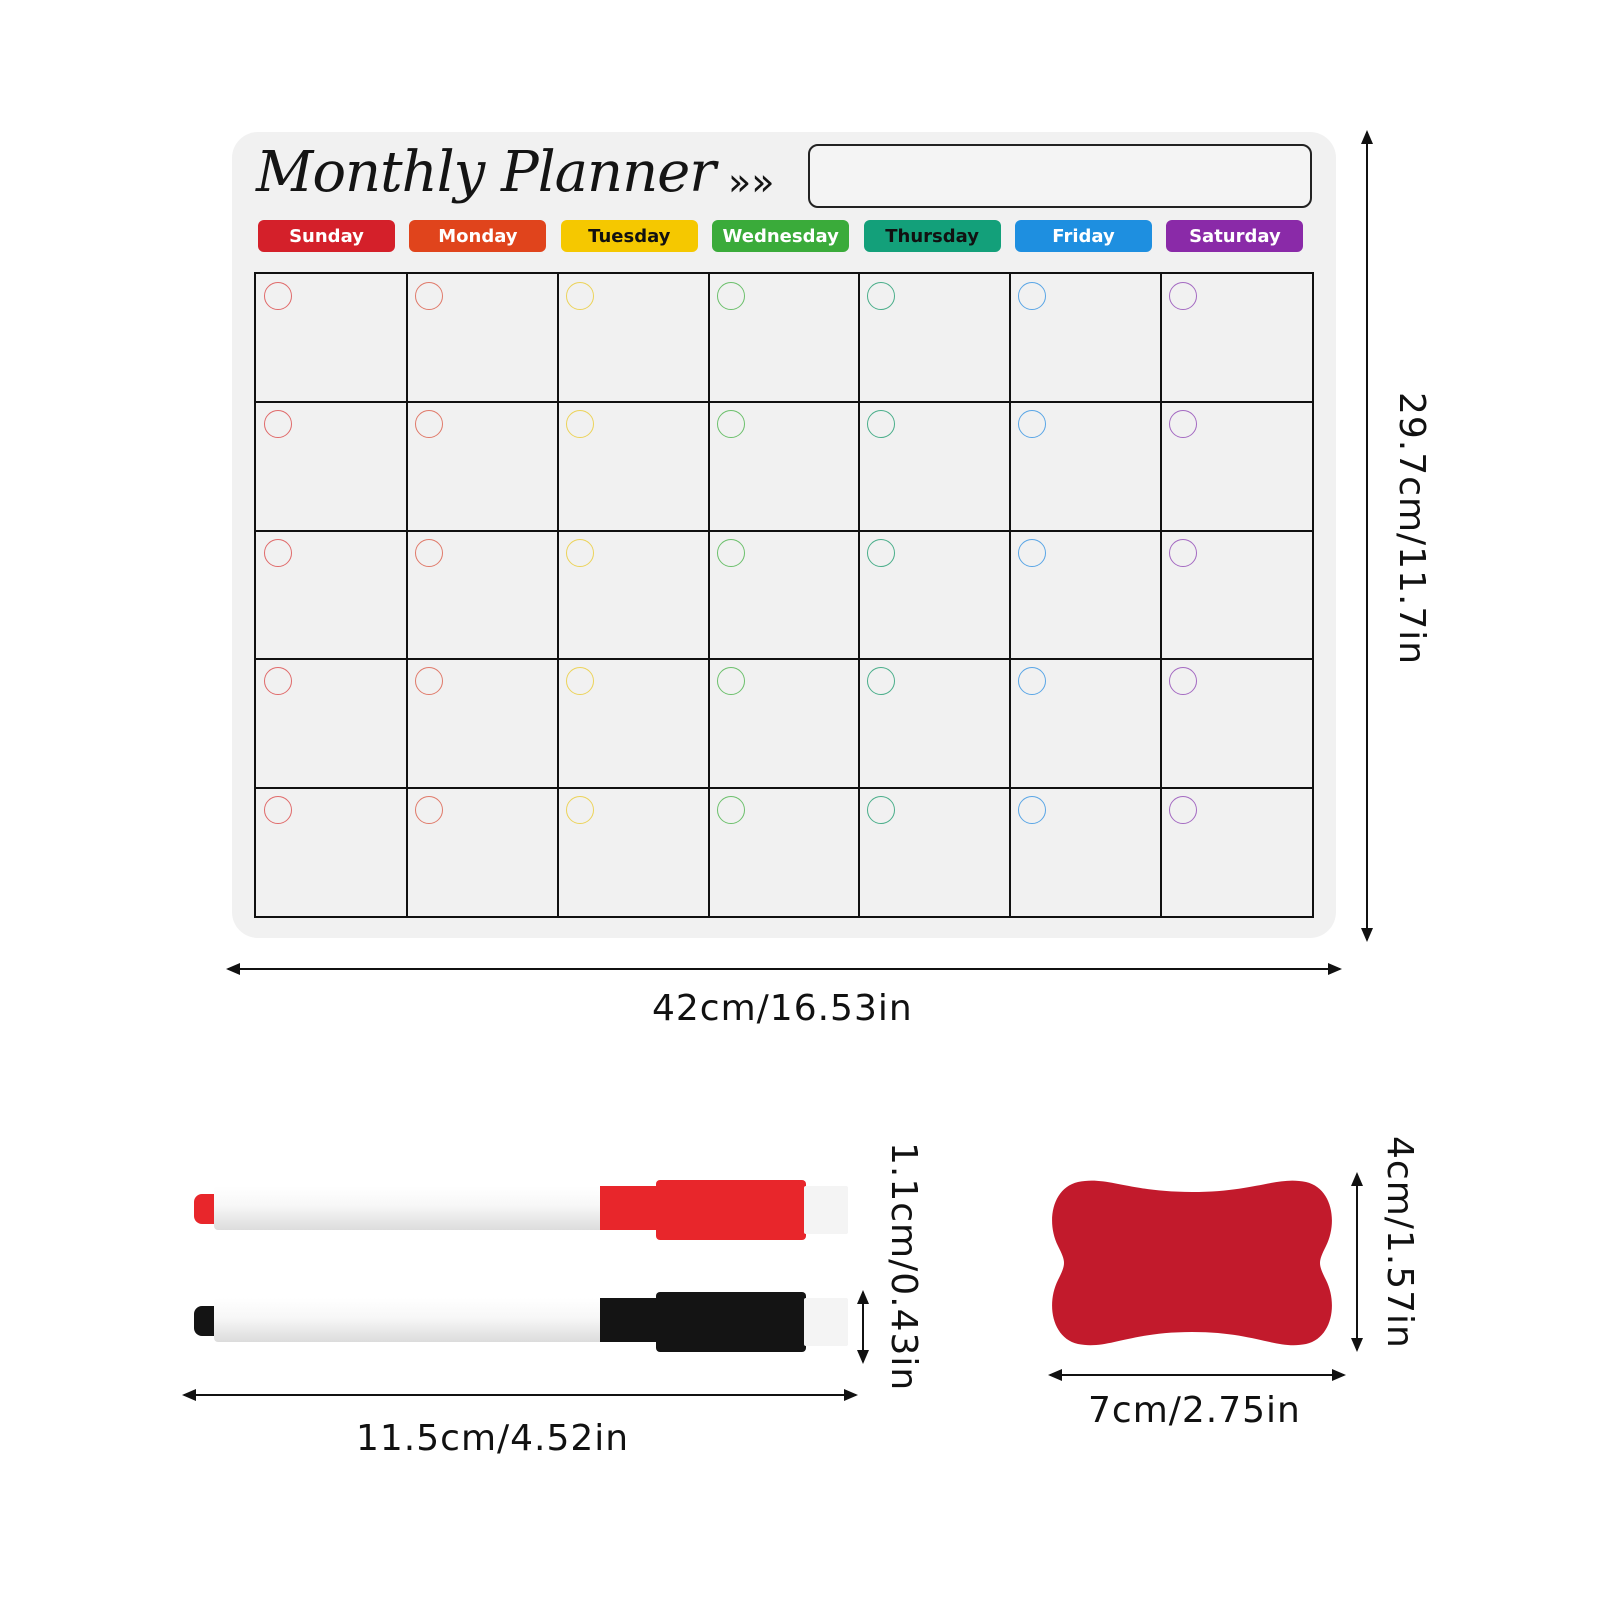 The height and width of the screenshot is (1600, 1600). Describe the element at coordinates (863, 1327) in the screenshot. I see `marker-diameter-arrow` at that location.